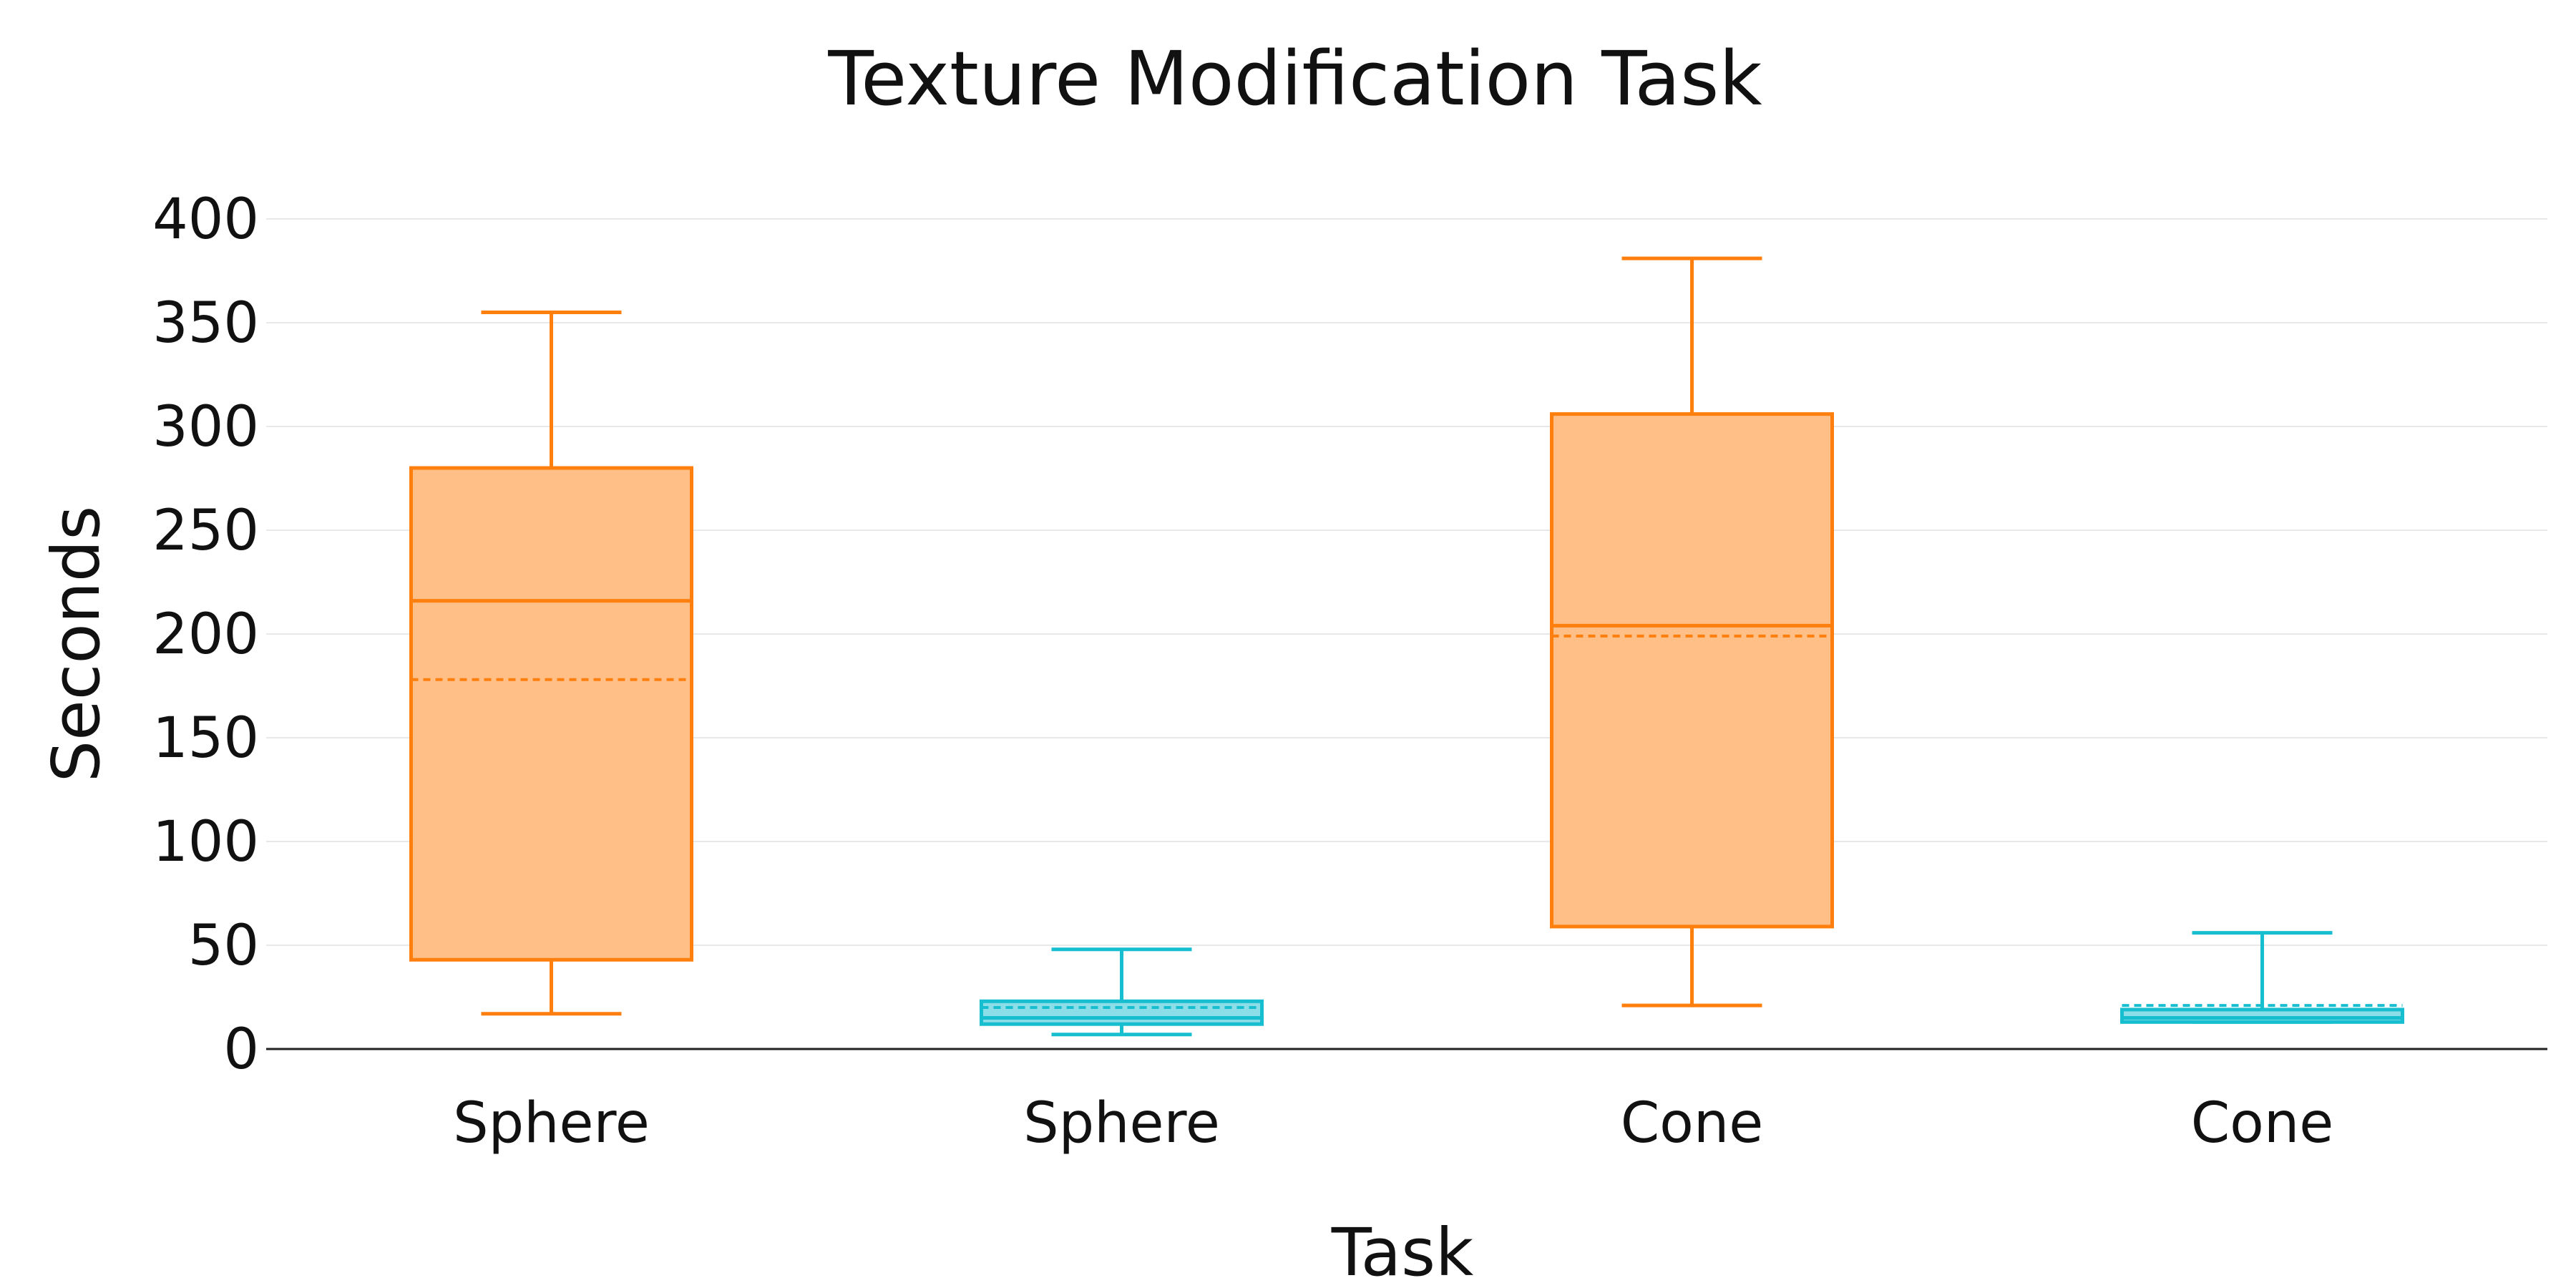 This screenshot has width=2576, height=1288. Describe the element at coordinates (1294, 78) in the screenshot. I see `chart-title: Texture Modification Task` at that location.